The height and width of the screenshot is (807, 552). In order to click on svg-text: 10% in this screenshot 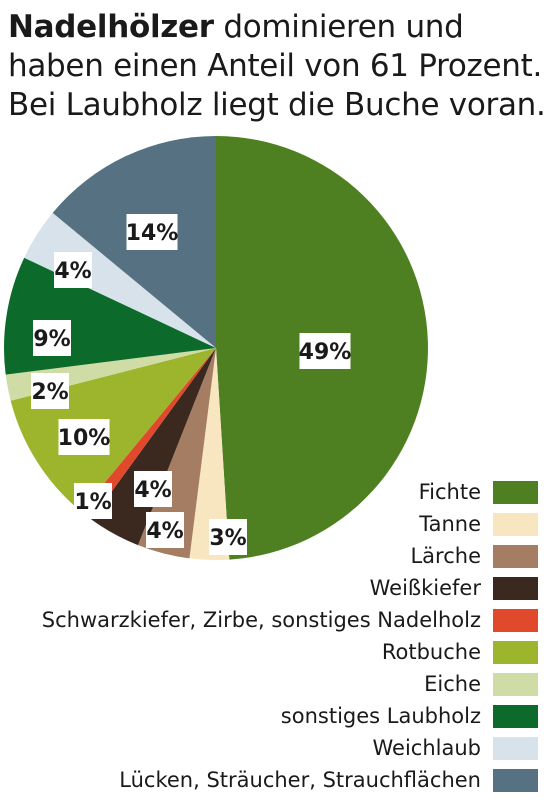, I will do `click(84, 438)`.